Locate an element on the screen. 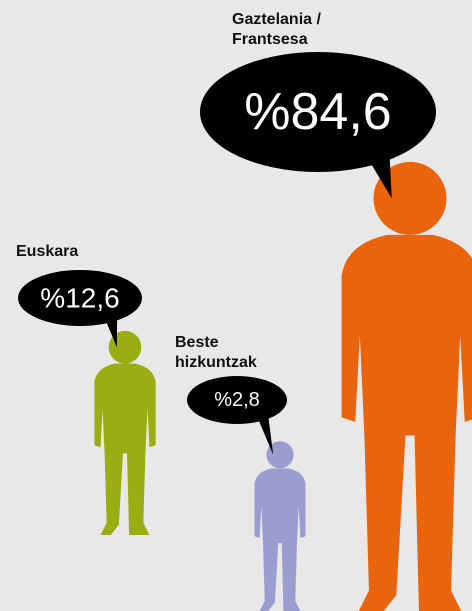  category-label: Beste hizkuntzak is located at coordinates (216, 352).